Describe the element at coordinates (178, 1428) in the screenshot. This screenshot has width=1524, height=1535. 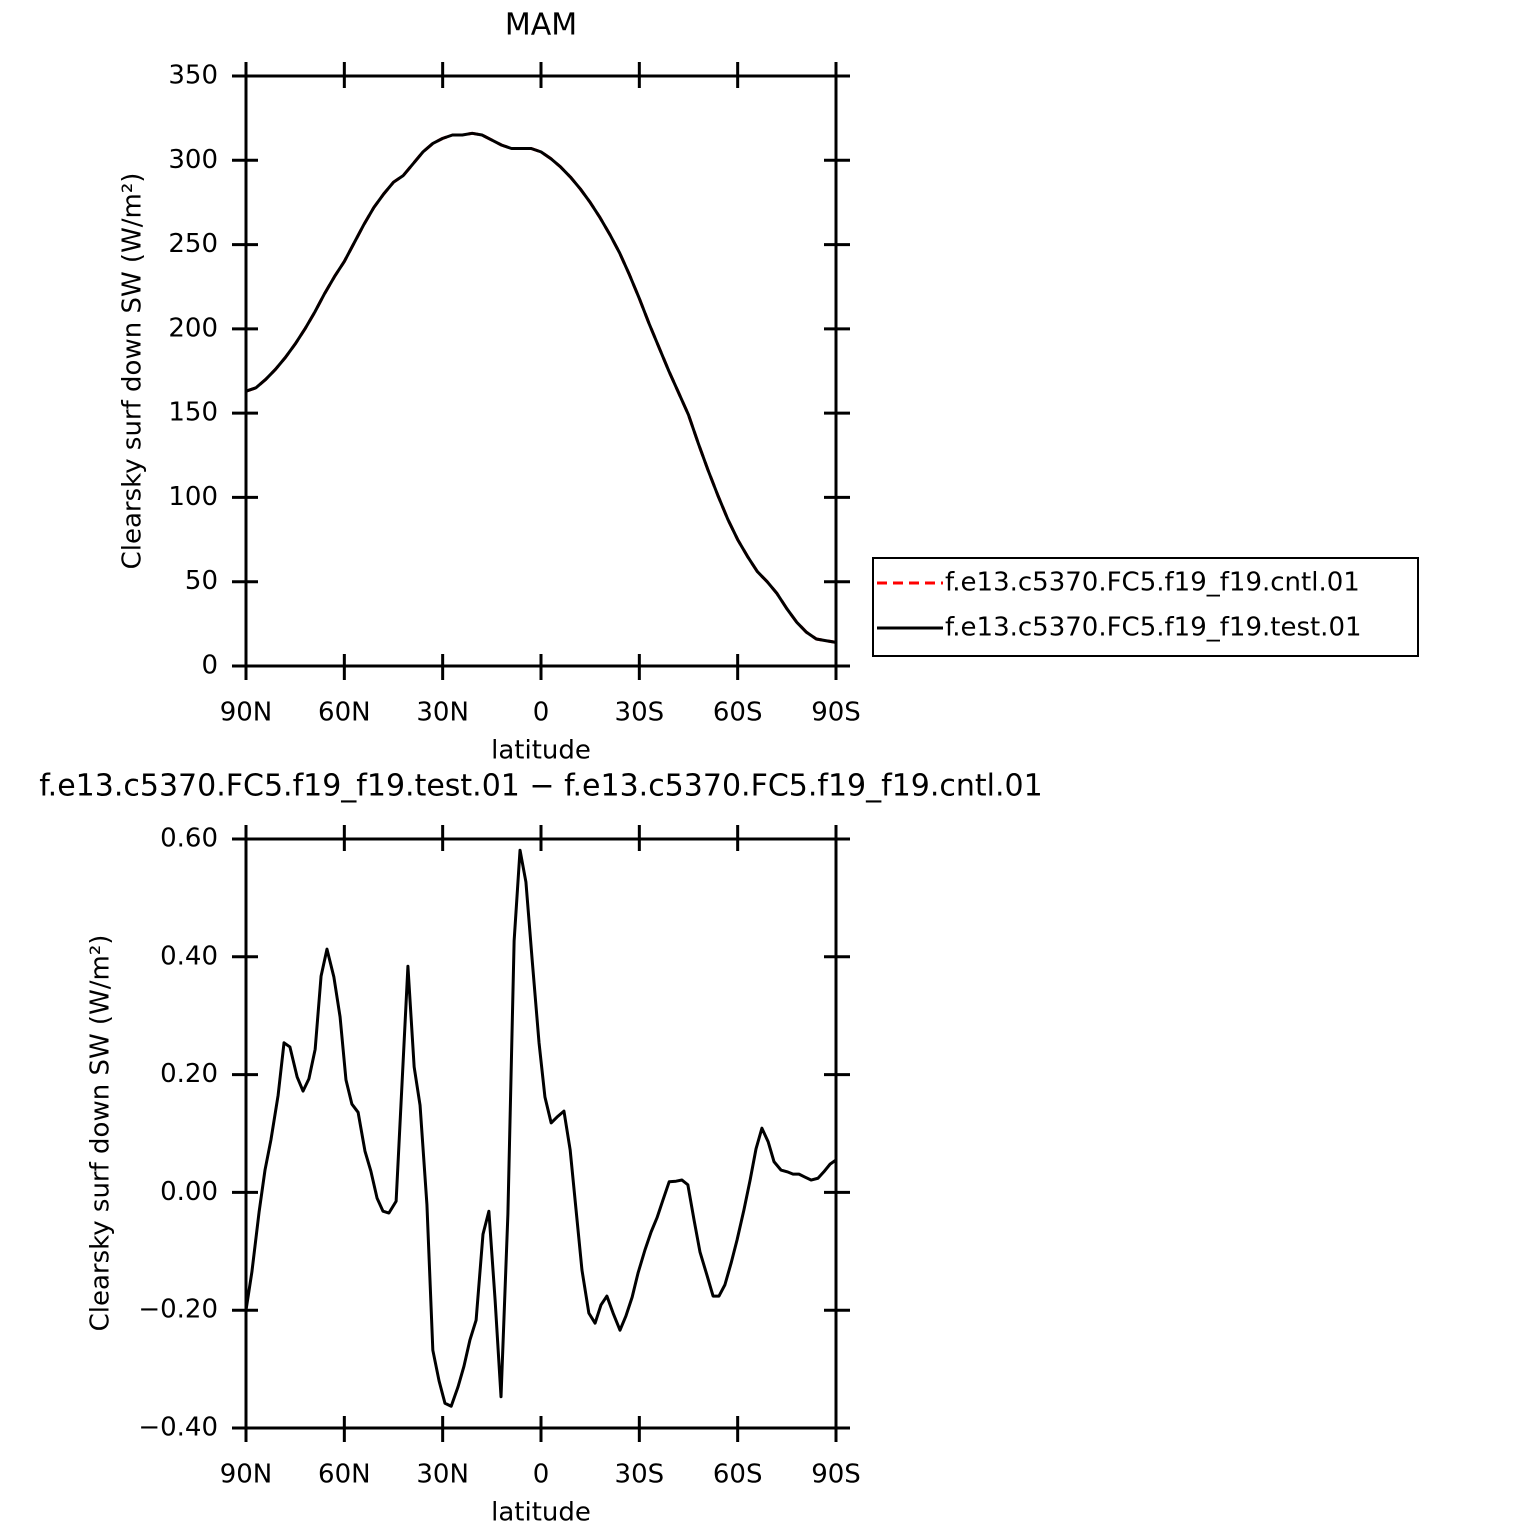
I see `y-tick-label: −0.40` at that location.